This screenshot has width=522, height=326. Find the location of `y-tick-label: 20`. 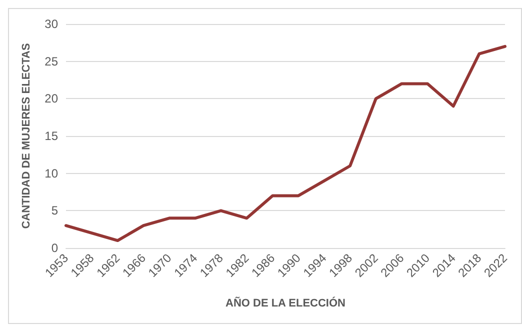

y-tick-label: 20 is located at coordinates (51, 99).